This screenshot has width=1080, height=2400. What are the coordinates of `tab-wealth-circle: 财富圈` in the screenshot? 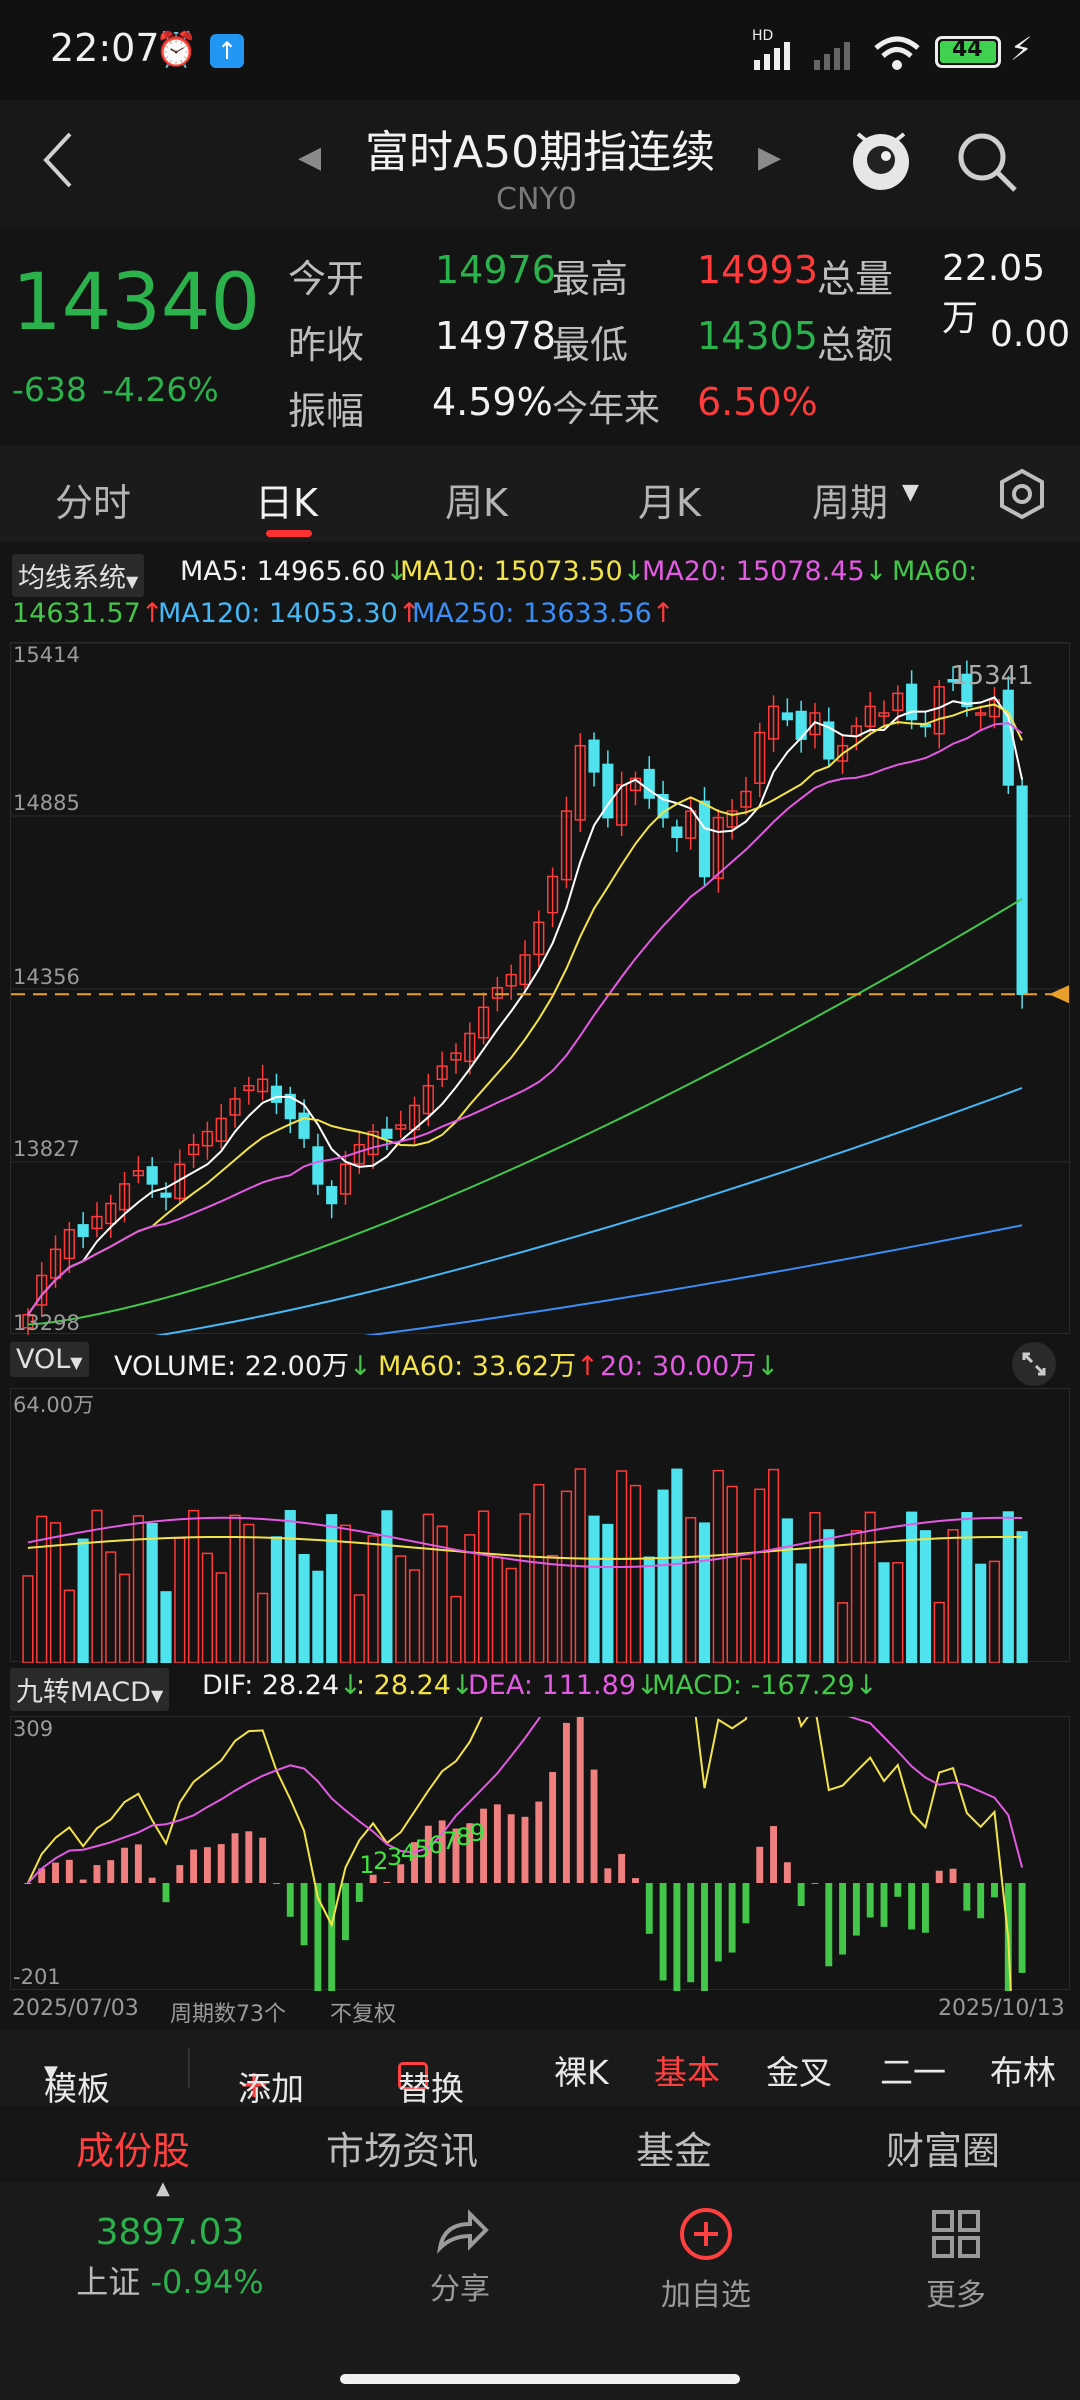 It's located at (943, 2151).